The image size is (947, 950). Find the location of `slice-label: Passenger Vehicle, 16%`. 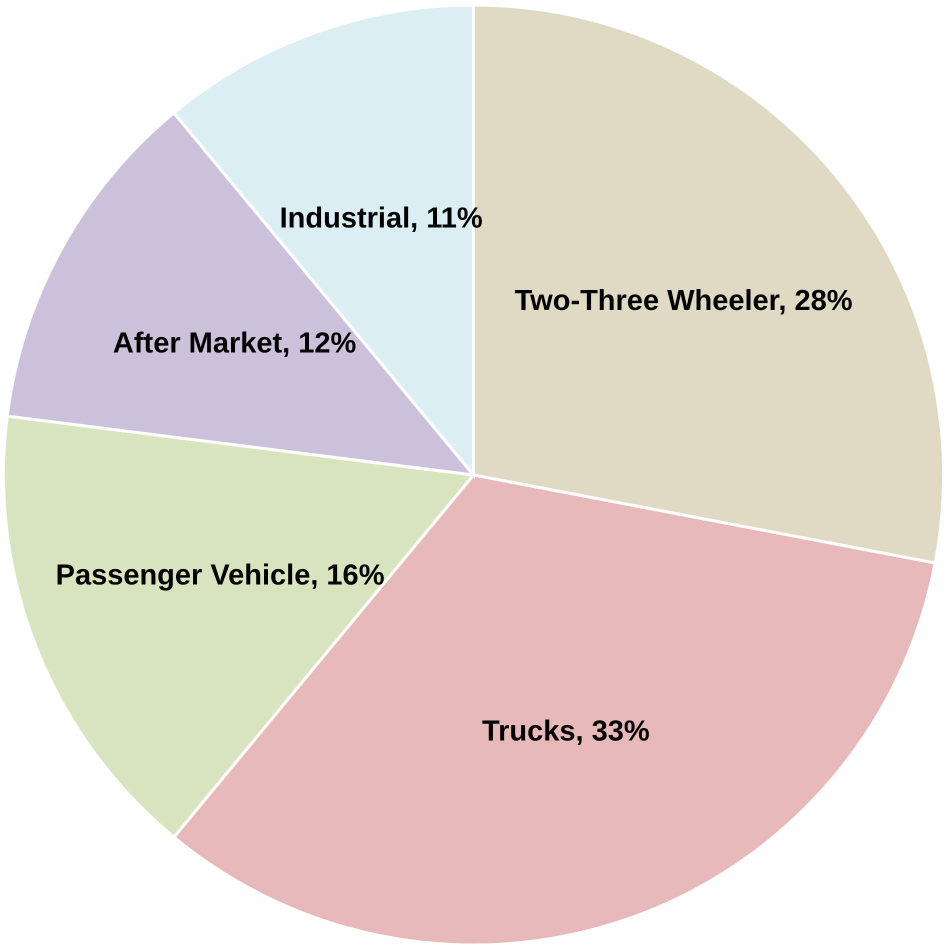

slice-label: Passenger Vehicle, 16% is located at coordinates (220, 575).